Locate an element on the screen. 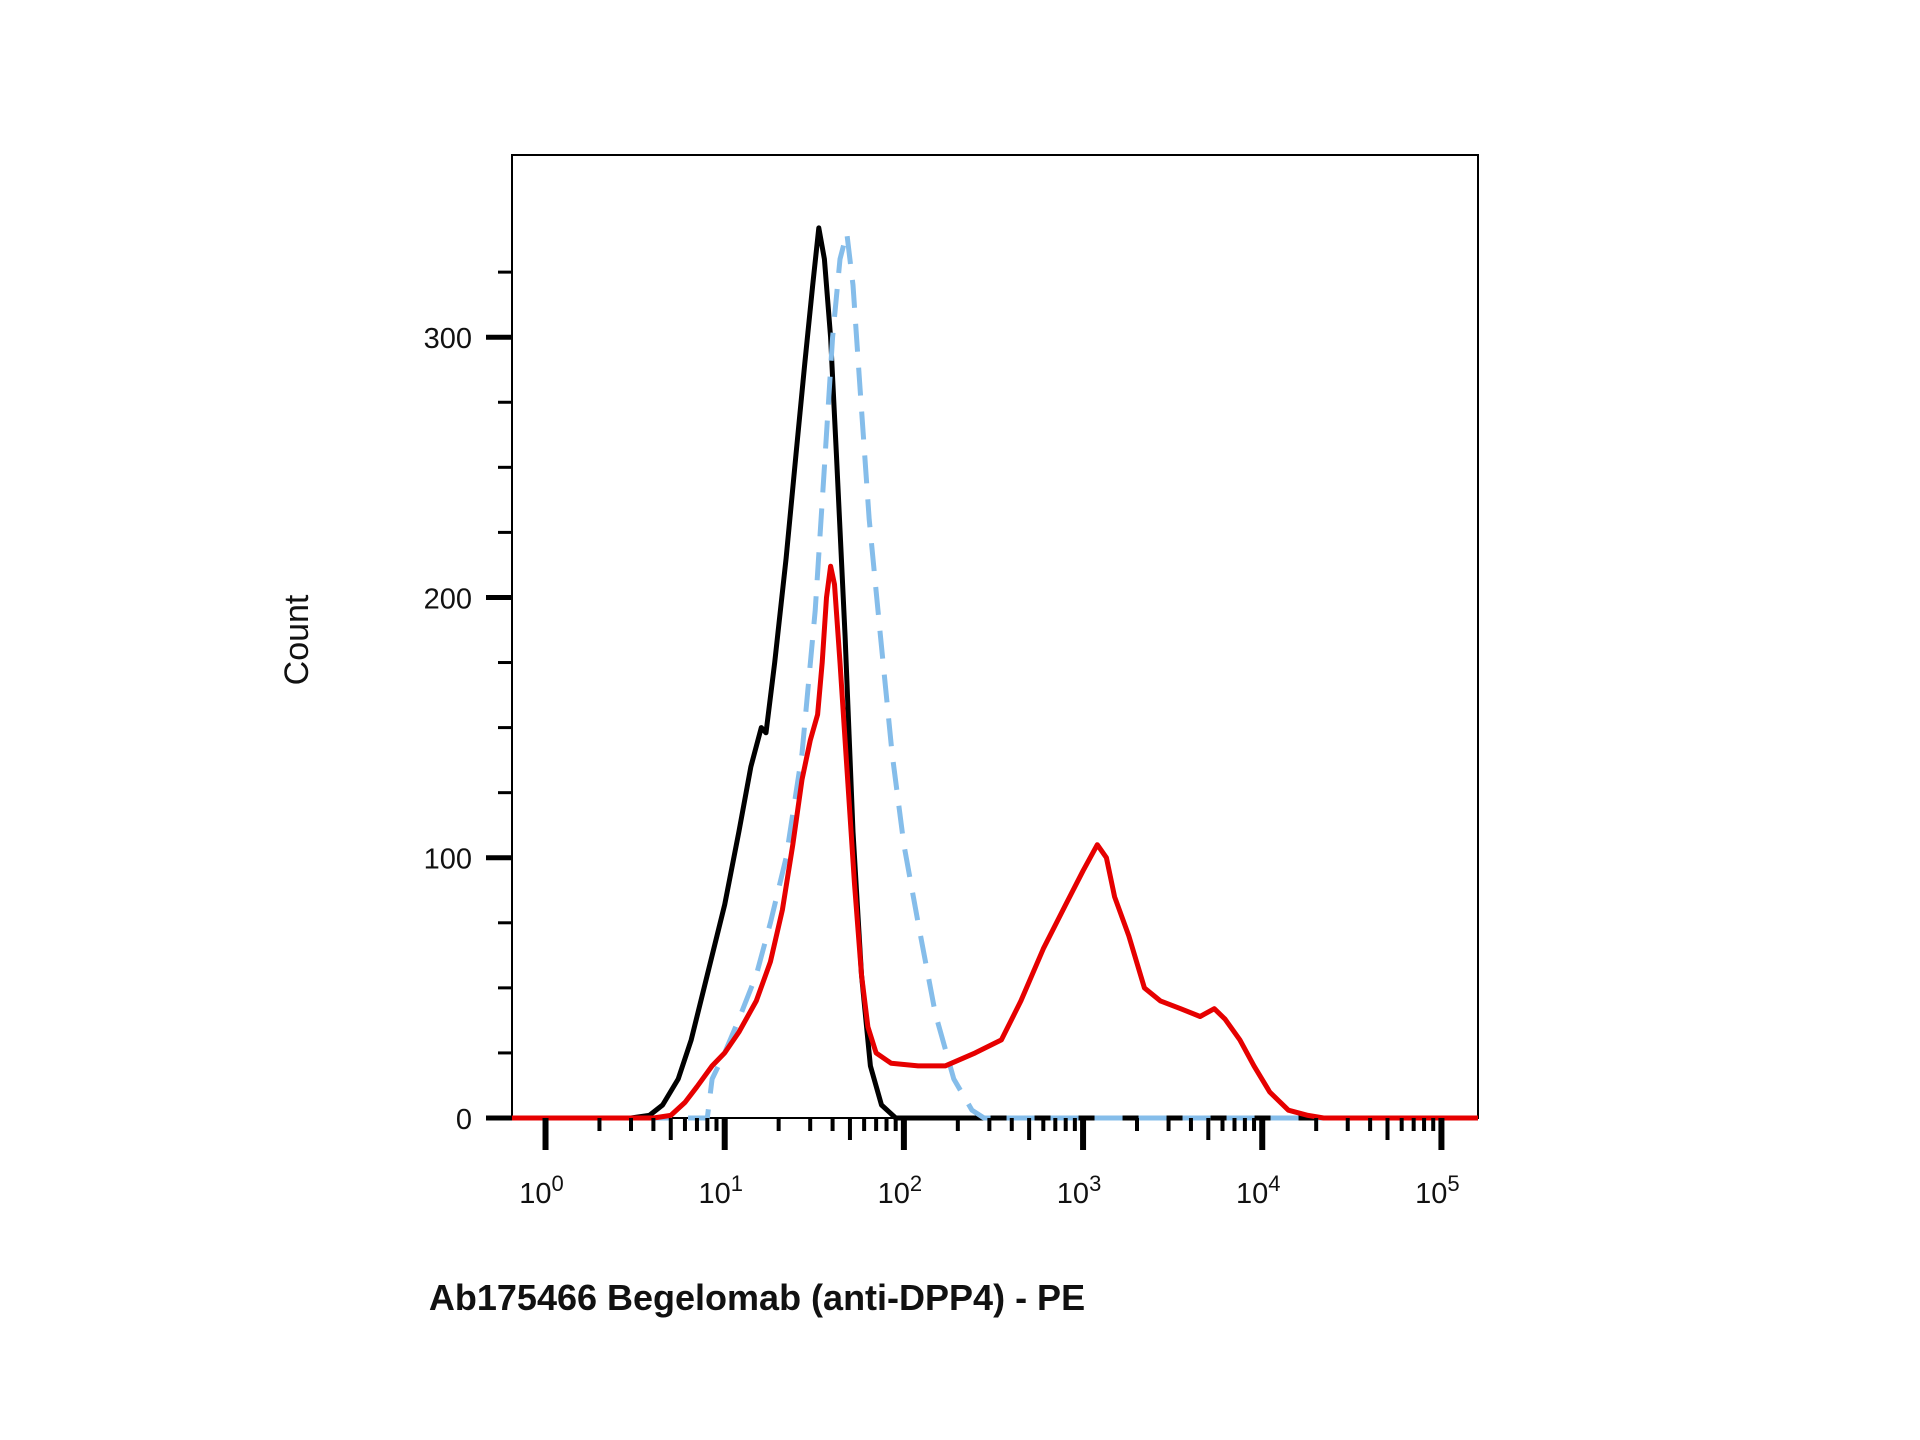 The image size is (1920, 1440). x-tick-label: 10¹ is located at coordinates (720, 1190).